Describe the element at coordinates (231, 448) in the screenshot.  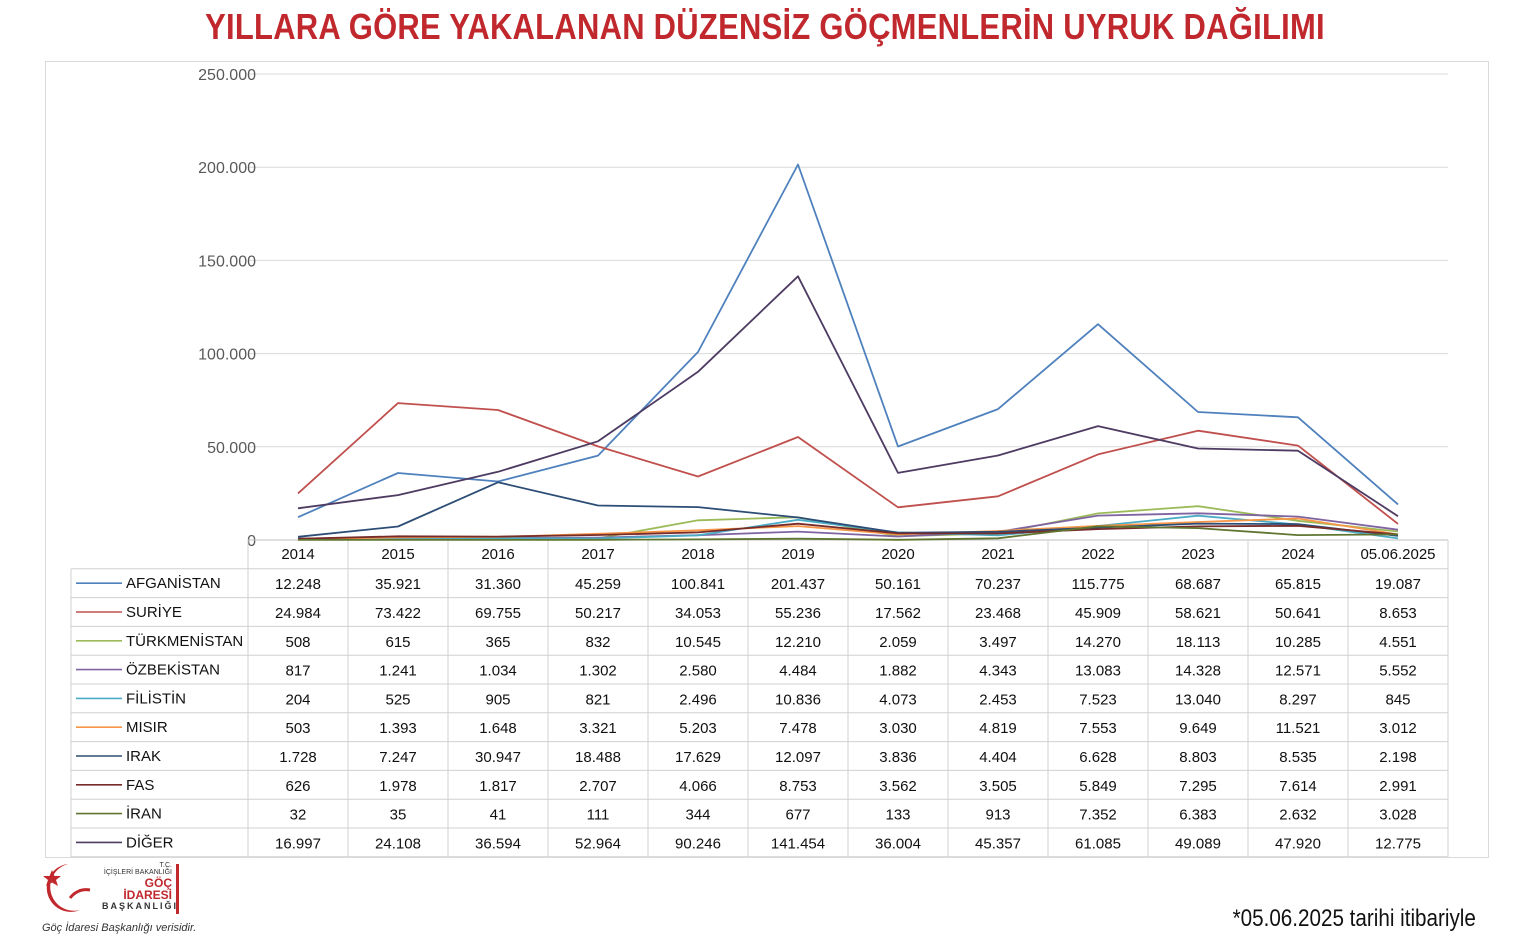
I see `y-tick-label: 50.000` at that location.